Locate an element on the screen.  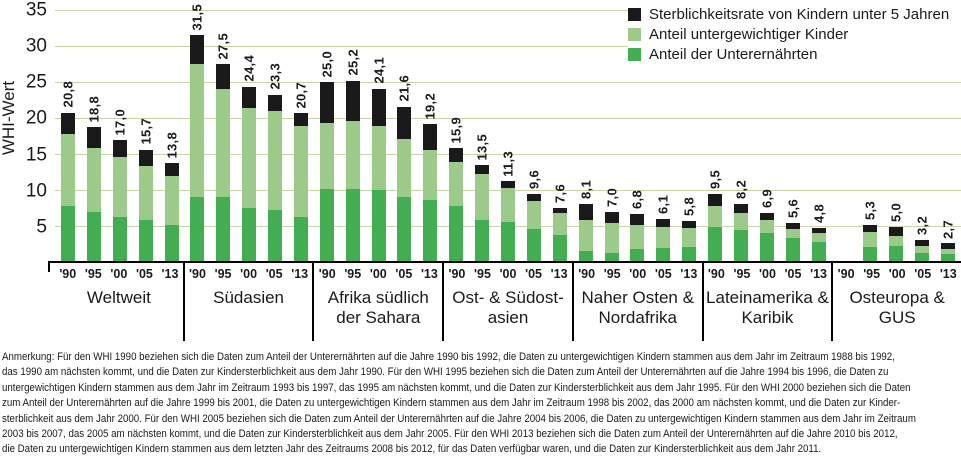
bar-slot: 17,0 is located at coordinates (120, 136).